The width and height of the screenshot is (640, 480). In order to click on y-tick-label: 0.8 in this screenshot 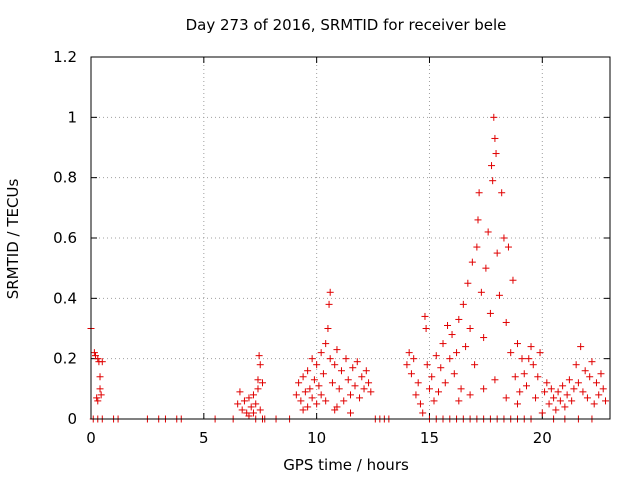, I will do `click(65, 178)`.